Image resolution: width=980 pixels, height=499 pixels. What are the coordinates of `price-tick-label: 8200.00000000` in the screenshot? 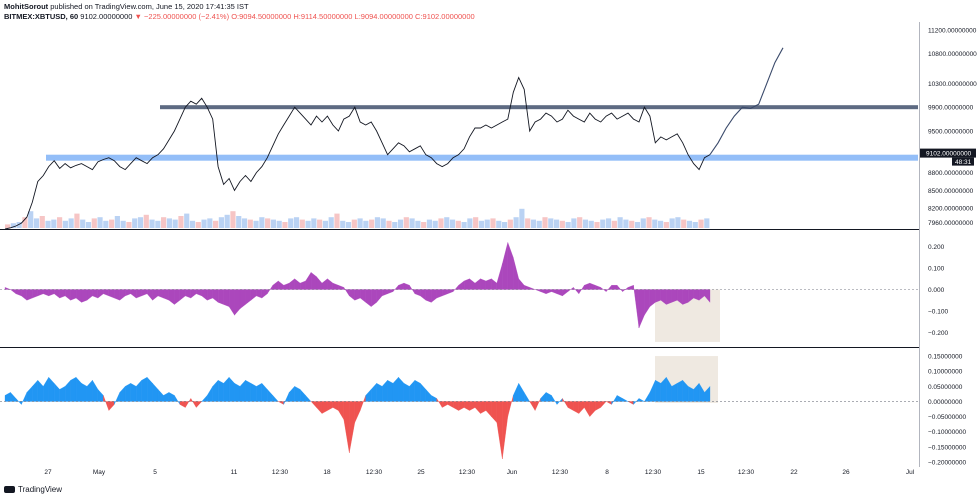 It's located at (951, 209).